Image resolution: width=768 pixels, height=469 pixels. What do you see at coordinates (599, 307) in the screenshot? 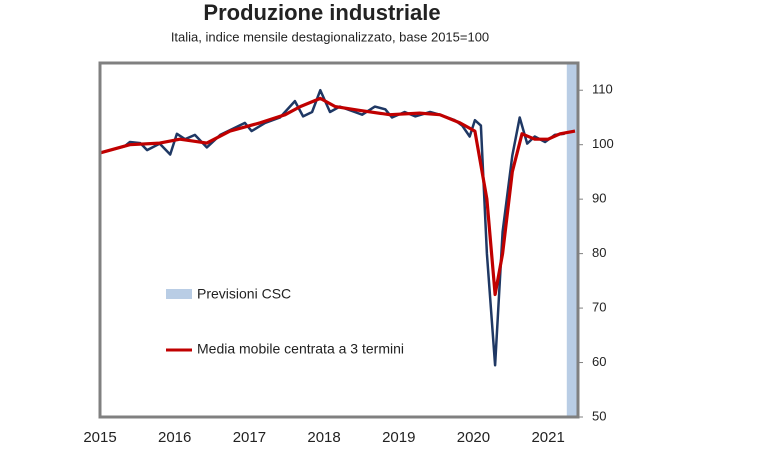
I see `y-tick-label: 70` at bounding box center [599, 307].